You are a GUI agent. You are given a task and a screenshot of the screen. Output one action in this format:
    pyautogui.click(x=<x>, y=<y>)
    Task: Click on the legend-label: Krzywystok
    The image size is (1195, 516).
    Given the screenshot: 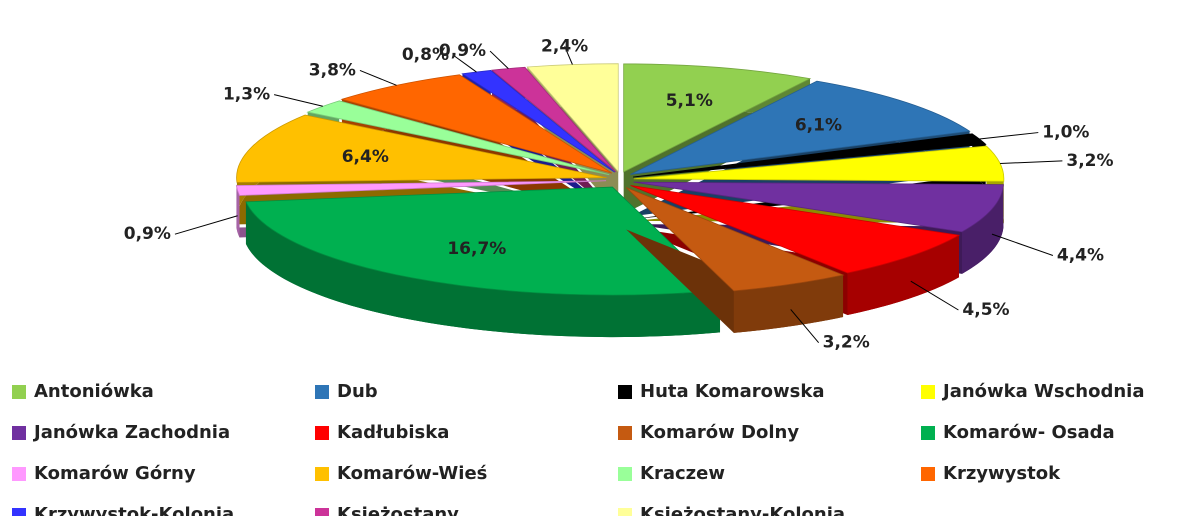 What is the action you would take?
    pyautogui.click(x=1002, y=473)
    